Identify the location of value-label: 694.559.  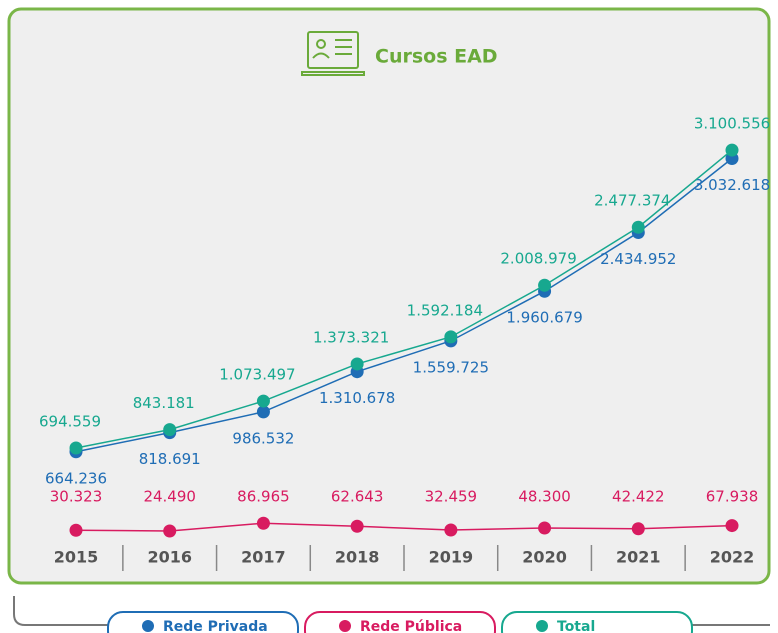
(70, 421).